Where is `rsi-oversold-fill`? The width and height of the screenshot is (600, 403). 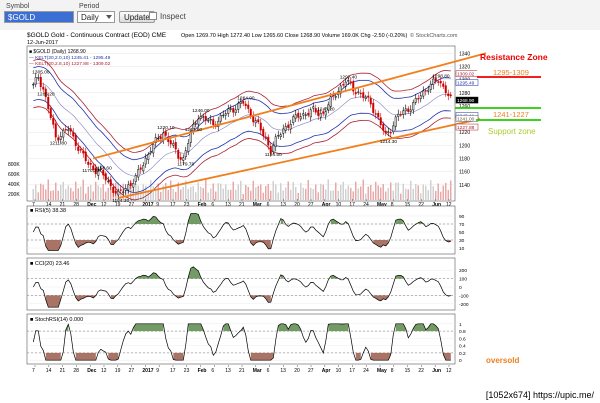
rsi-oversold-fill is located at coordinates (113, 242).